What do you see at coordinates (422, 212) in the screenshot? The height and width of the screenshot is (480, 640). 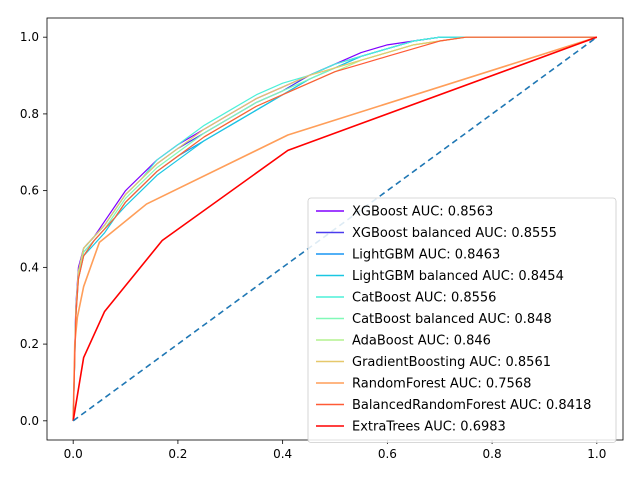 I see `legend-label: XGBoost AUC: 0.8563` at bounding box center [422, 212].